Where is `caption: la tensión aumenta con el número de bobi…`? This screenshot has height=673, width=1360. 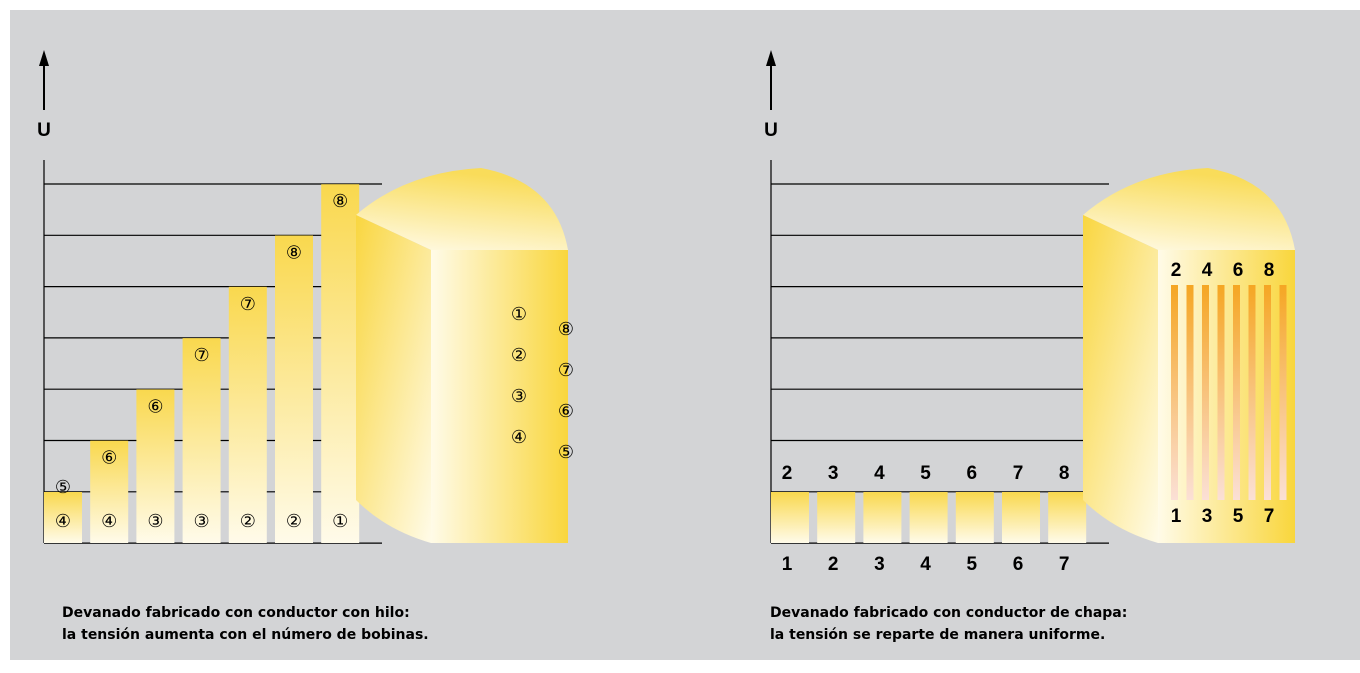 caption: la tensión aumenta con el número de bobi… is located at coordinates (245, 635).